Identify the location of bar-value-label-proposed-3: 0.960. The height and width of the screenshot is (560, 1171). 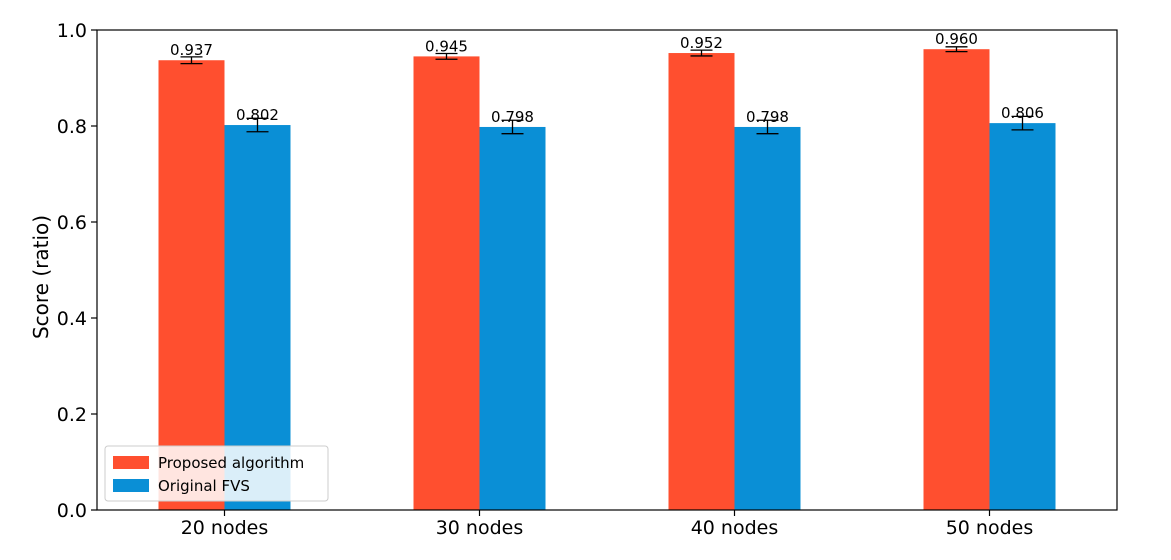
(956, 39).